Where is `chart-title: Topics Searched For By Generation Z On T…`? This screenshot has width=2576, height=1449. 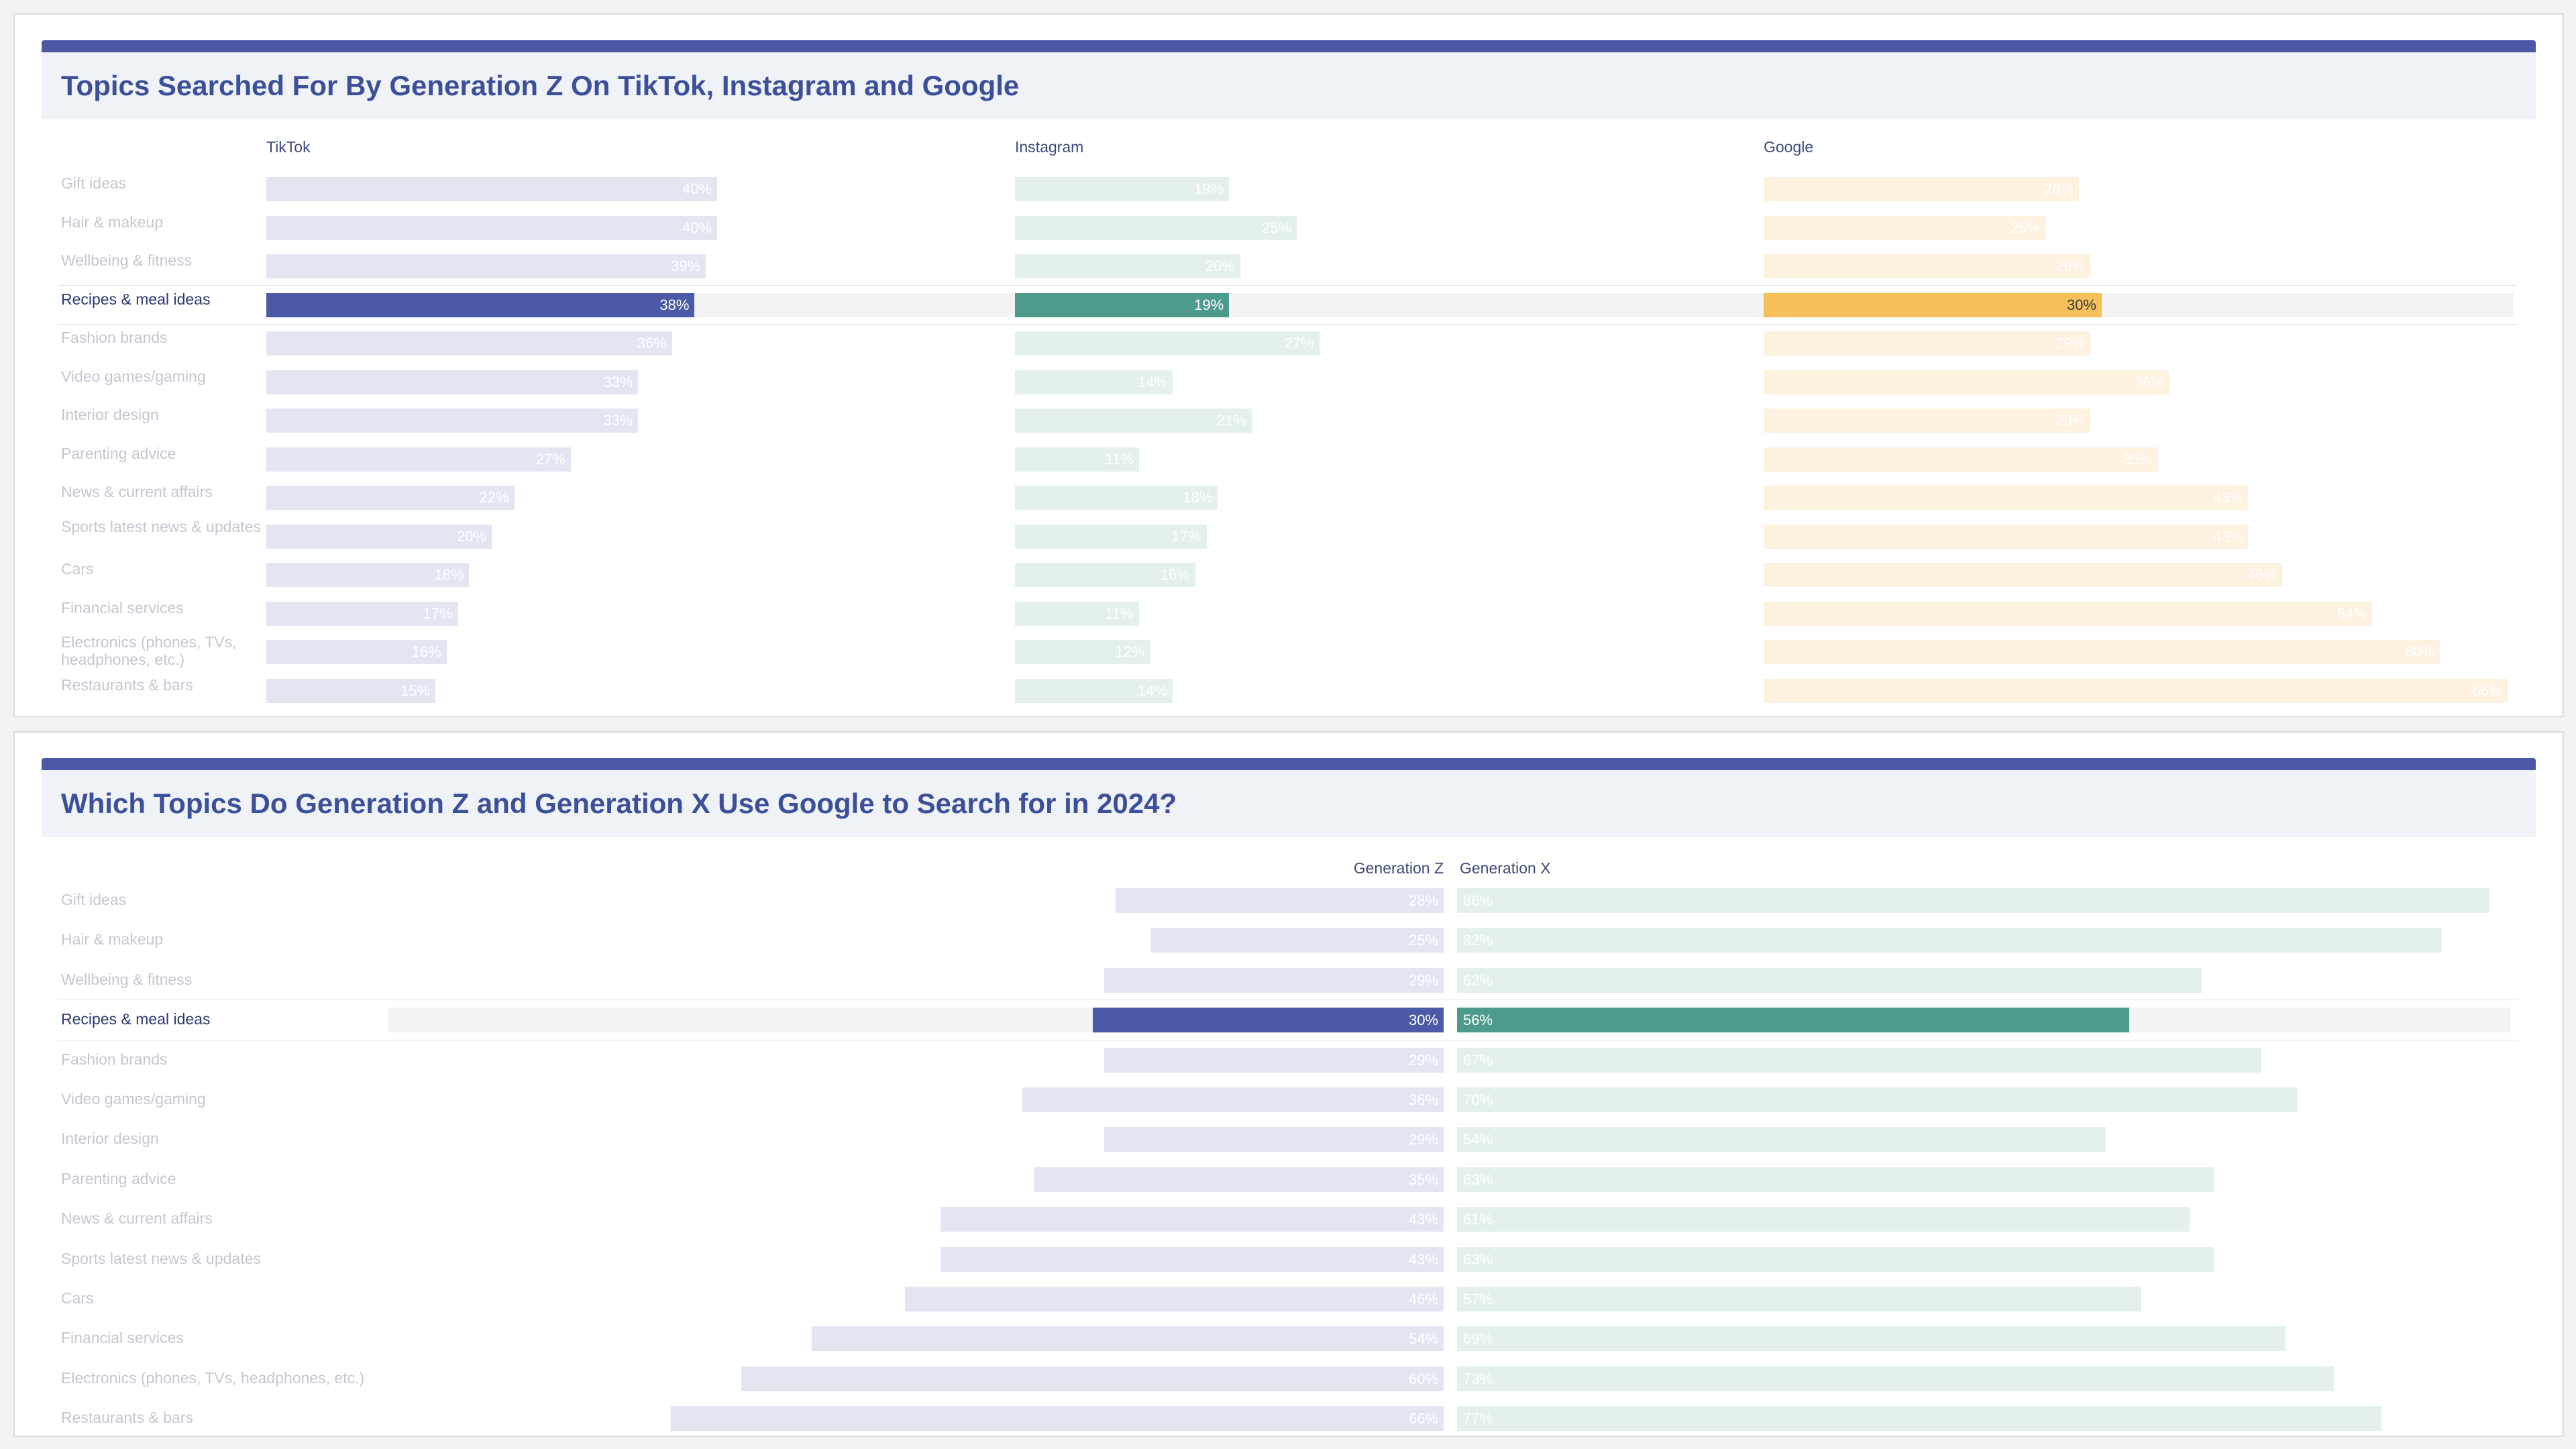
chart-title: Topics Searched For By Generation Z On T… is located at coordinates (540, 85).